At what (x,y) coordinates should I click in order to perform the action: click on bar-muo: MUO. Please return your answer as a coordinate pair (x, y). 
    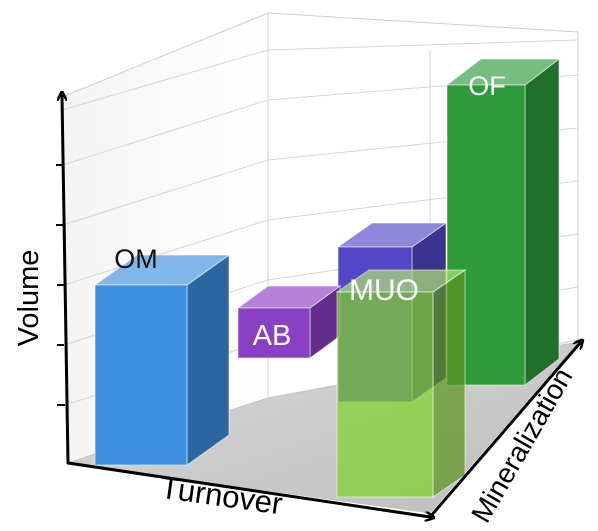
    Looking at the image, I should click on (401, 383).